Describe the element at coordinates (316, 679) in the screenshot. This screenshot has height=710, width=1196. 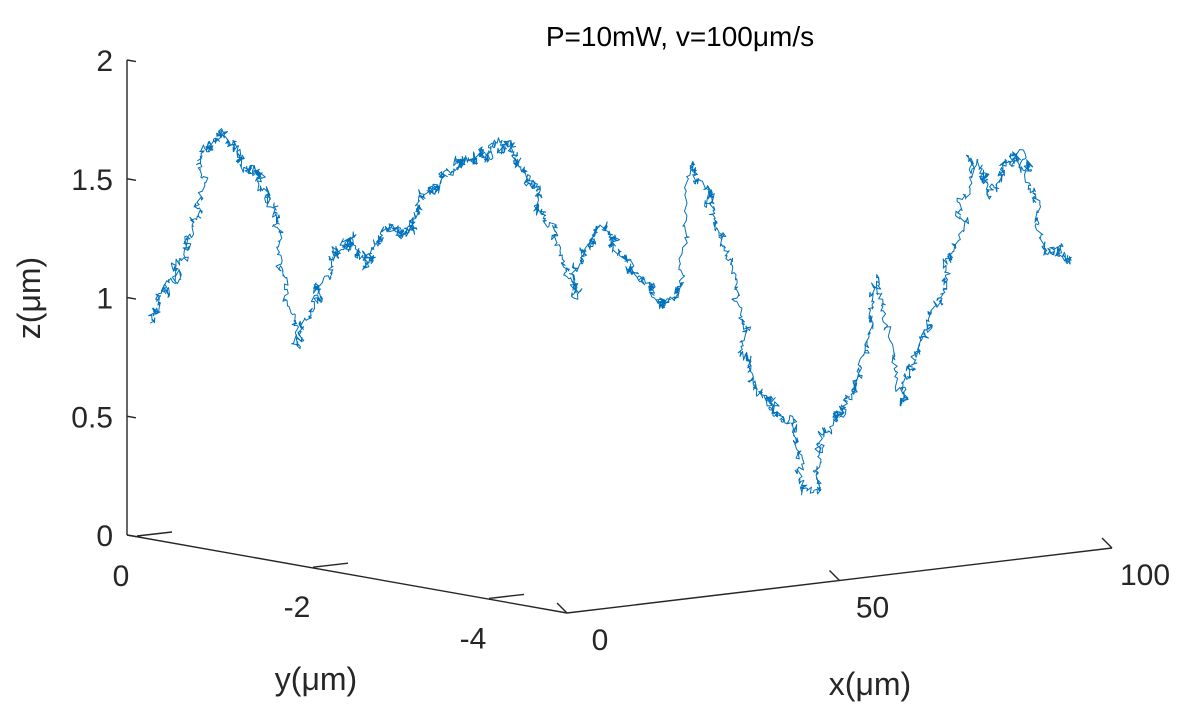
I see `y-axis-label: y(μm)` at that location.